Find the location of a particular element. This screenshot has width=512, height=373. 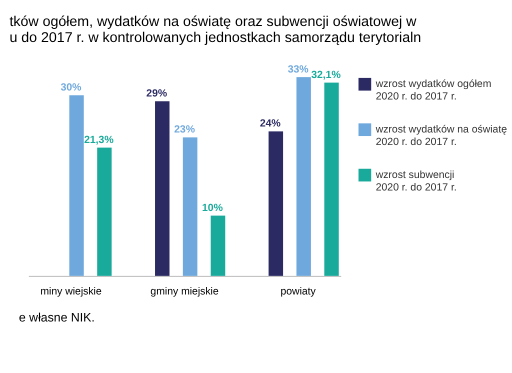

data-label: 21,3% is located at coordinates (99, 140).